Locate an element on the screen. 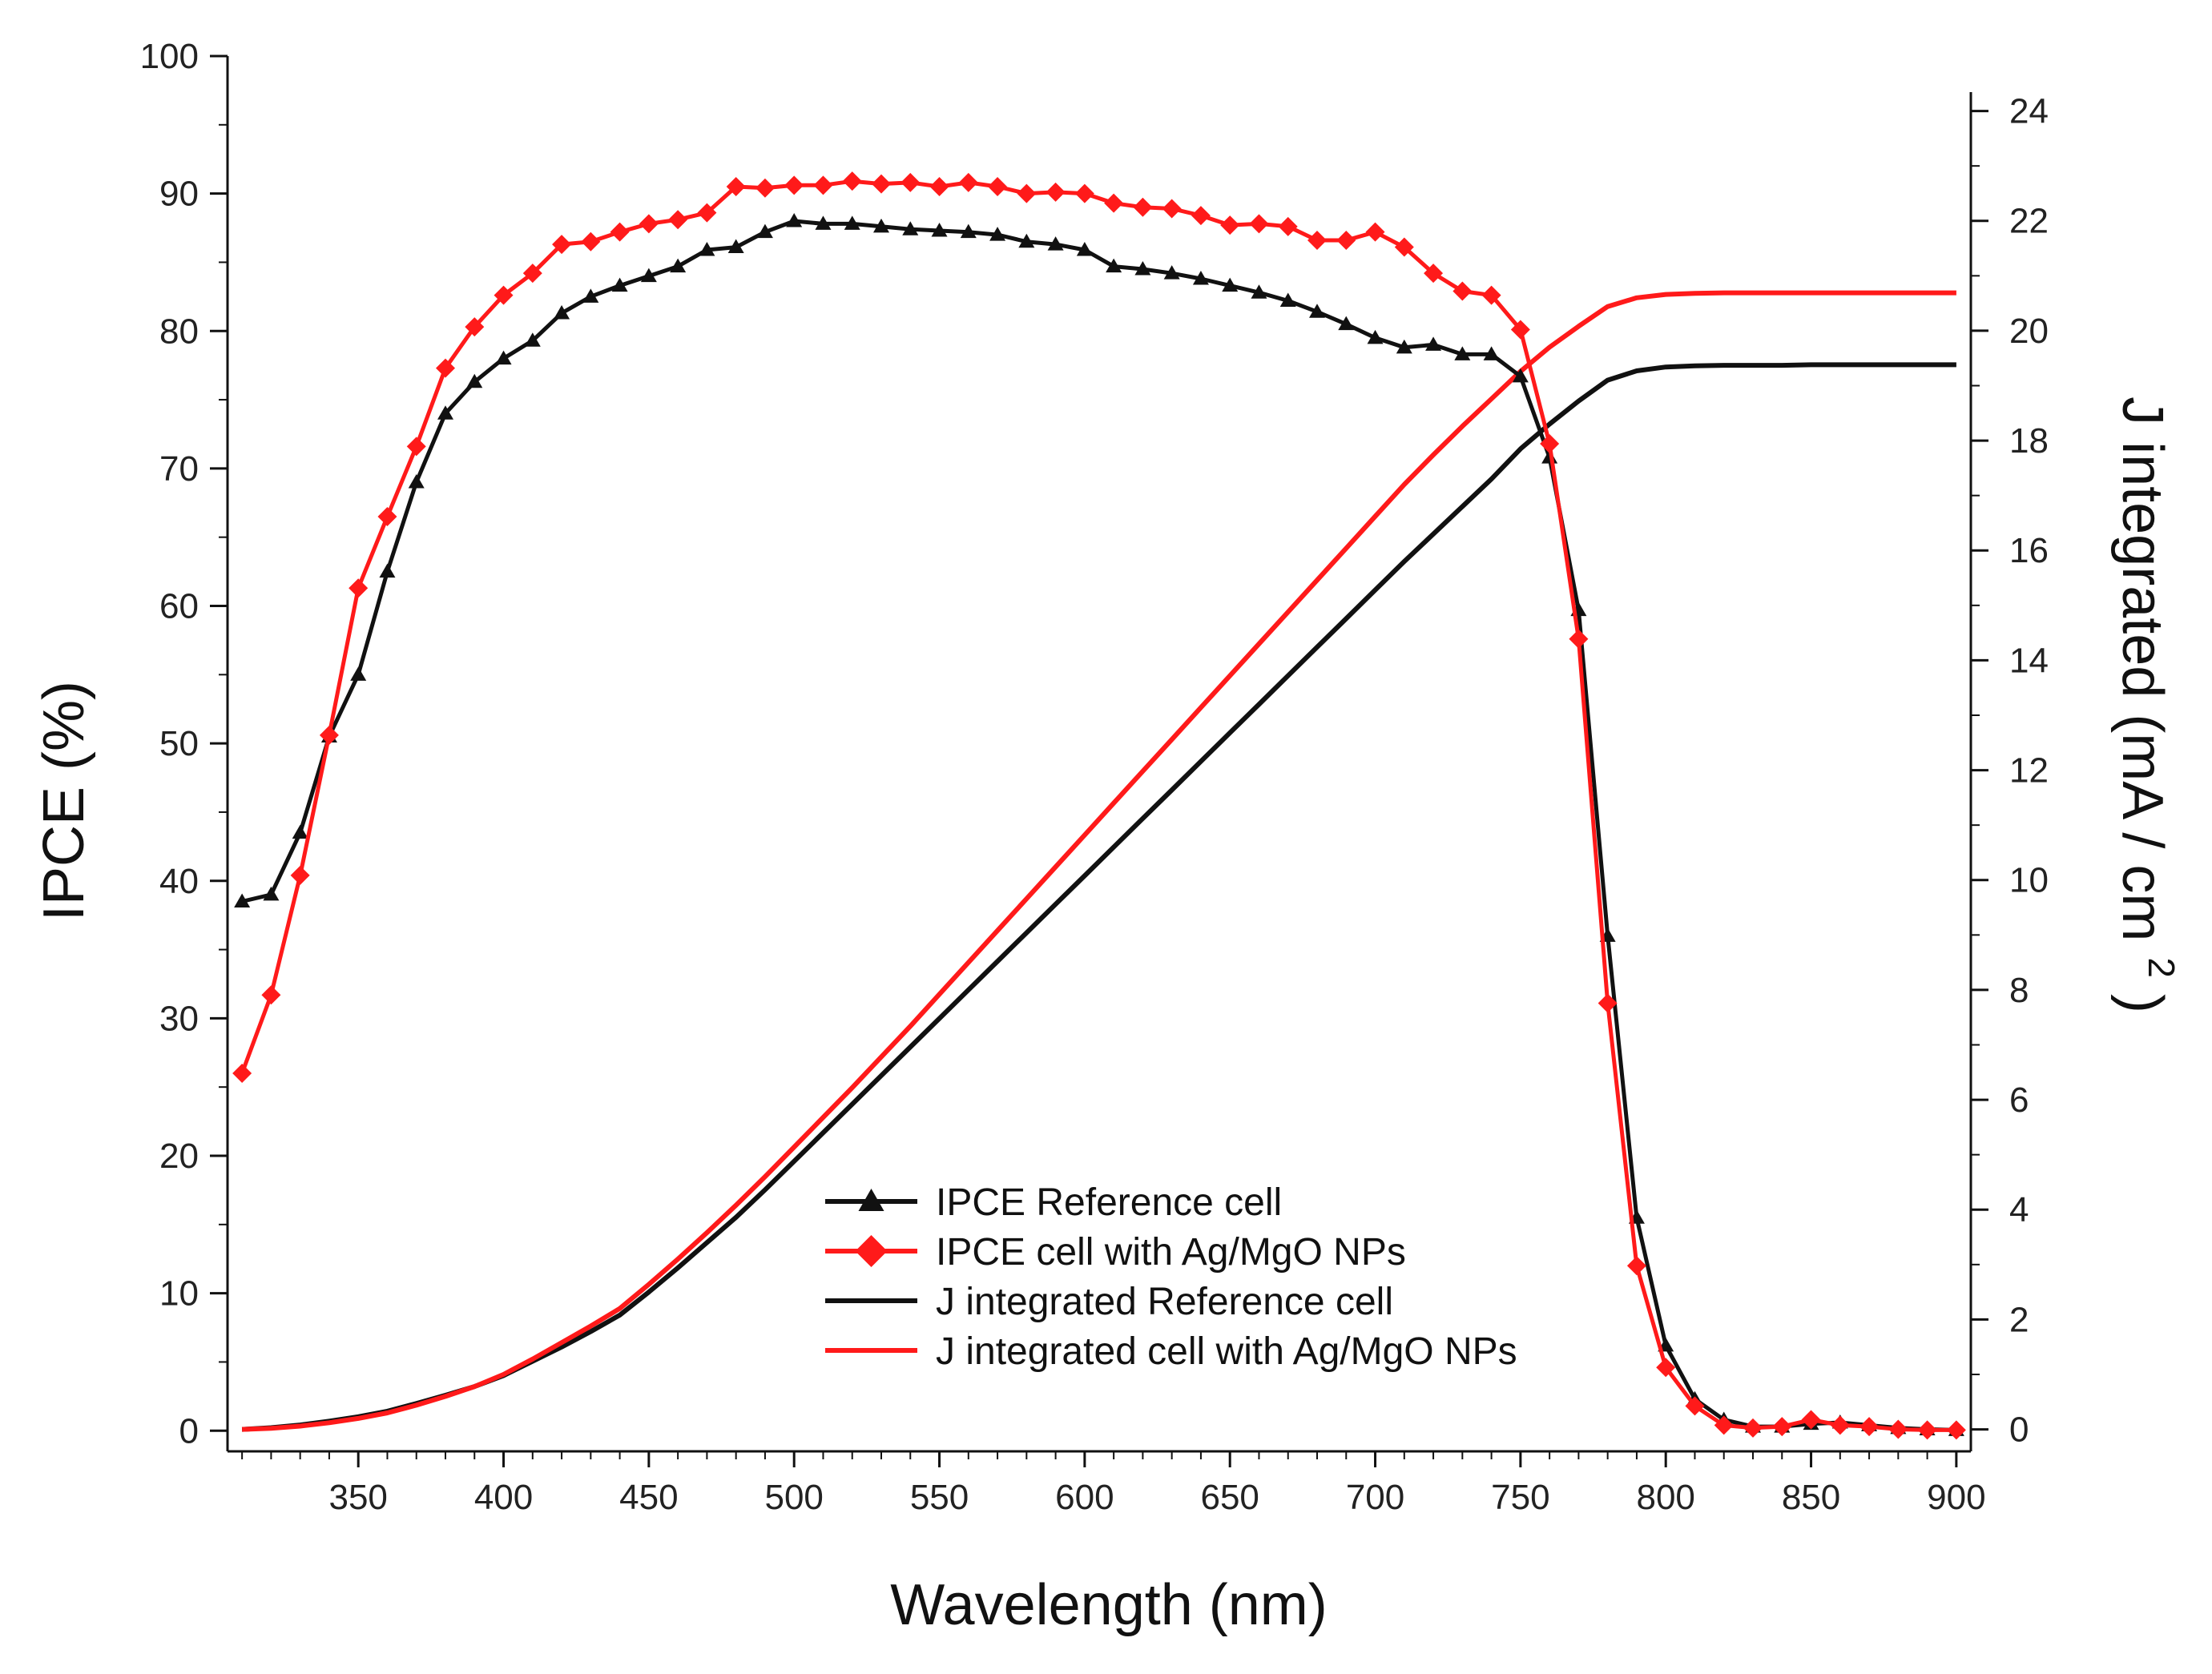 The image size is (2212, 1674). legend-item: J integrated cell with Ag/MgO NPs is located at coordinates (1171, 1351).